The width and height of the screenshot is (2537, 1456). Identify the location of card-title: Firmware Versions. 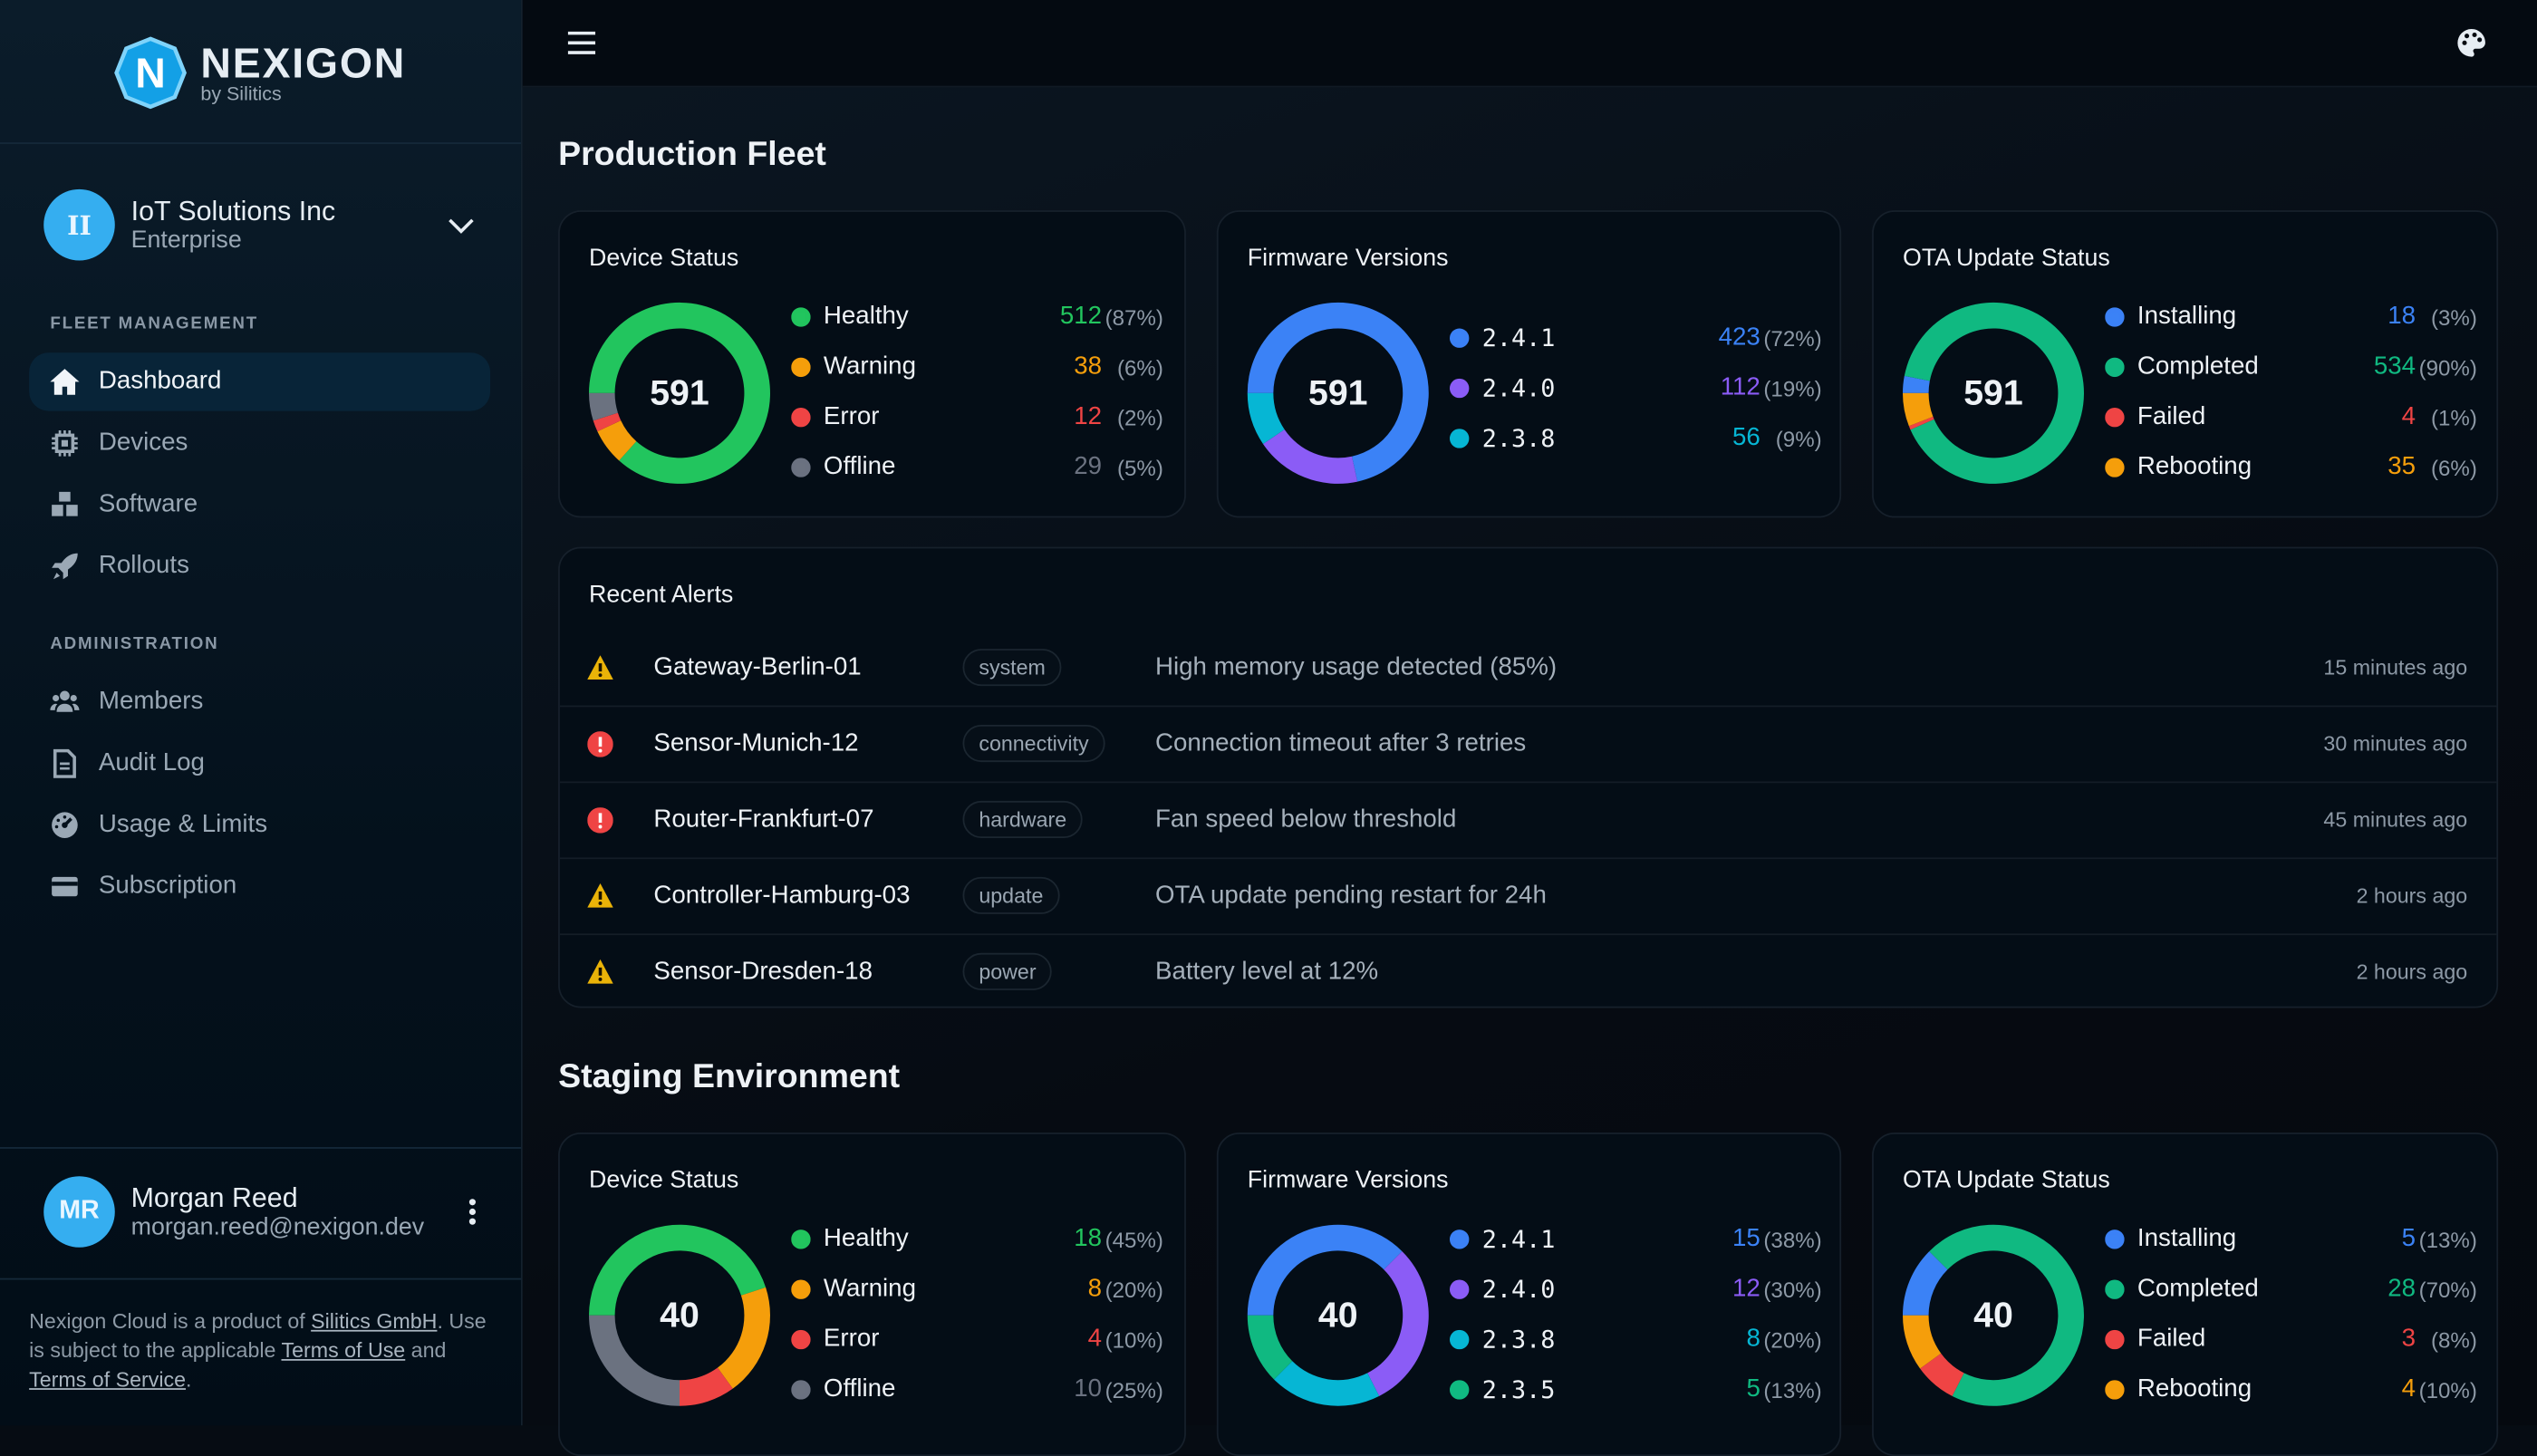
(1348, 258).